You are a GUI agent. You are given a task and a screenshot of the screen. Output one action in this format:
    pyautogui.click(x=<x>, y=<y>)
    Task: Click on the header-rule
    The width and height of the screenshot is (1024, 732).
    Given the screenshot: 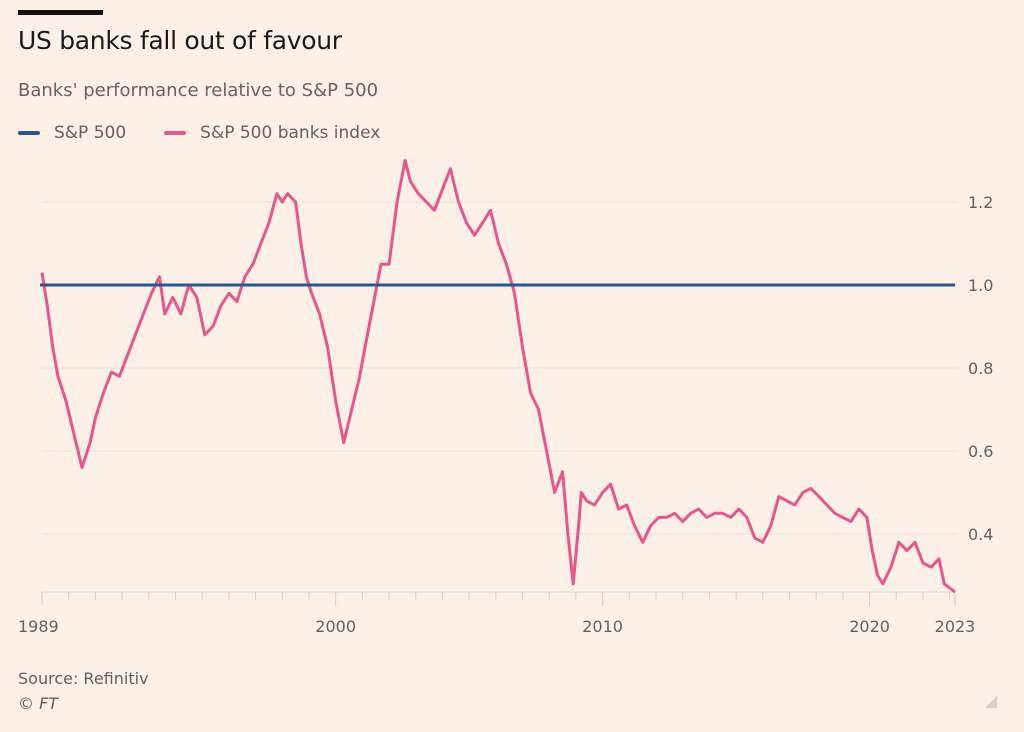 What is the action you would take?
    pyautogui.click(x=60, y=12)
    